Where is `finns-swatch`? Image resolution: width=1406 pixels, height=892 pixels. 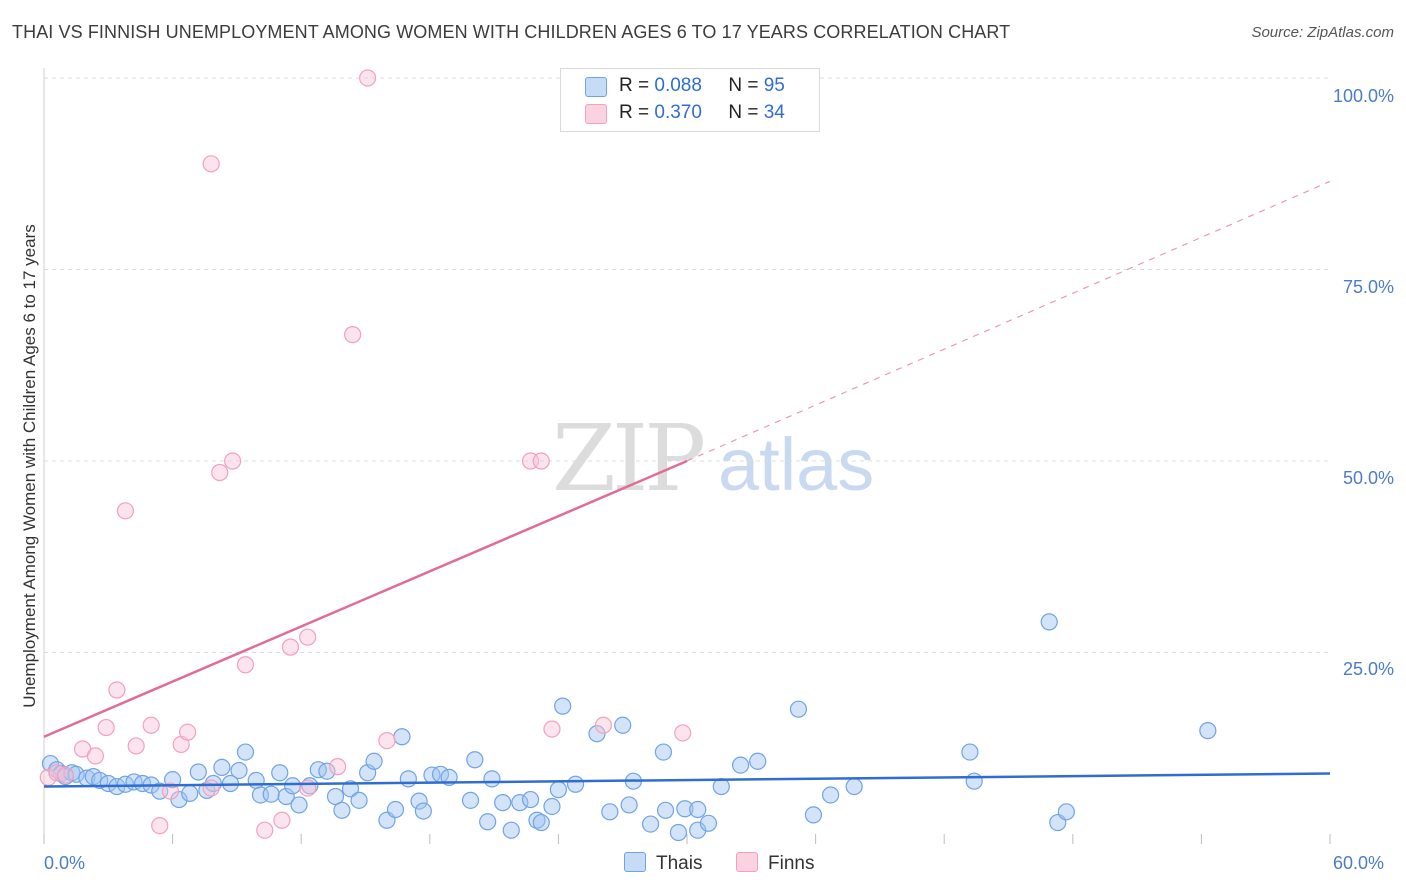
finns-swatch is located at coordinates (596, 114).